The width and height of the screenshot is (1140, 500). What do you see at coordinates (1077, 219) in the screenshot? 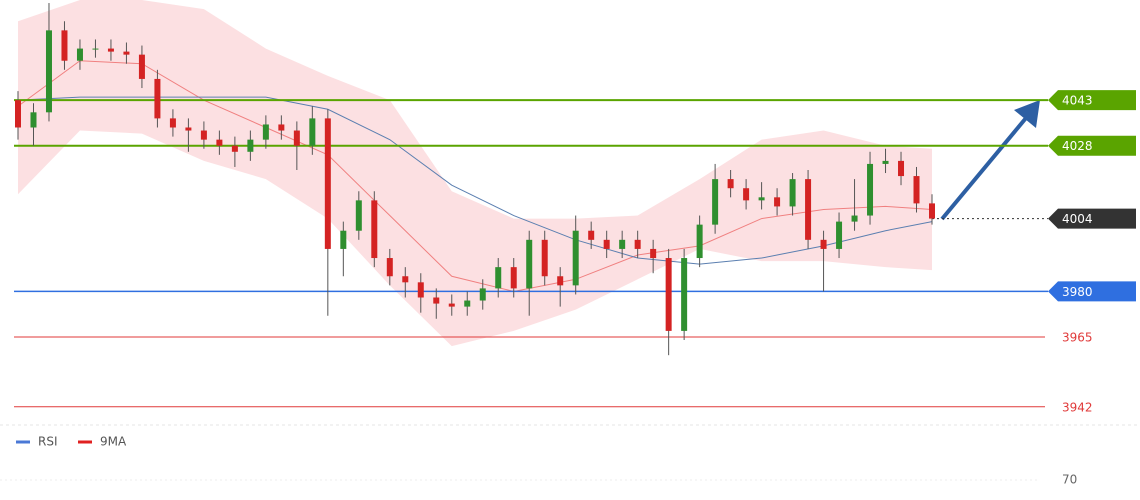
I see `level-label: 4004` at bounding box center [1077, 219].